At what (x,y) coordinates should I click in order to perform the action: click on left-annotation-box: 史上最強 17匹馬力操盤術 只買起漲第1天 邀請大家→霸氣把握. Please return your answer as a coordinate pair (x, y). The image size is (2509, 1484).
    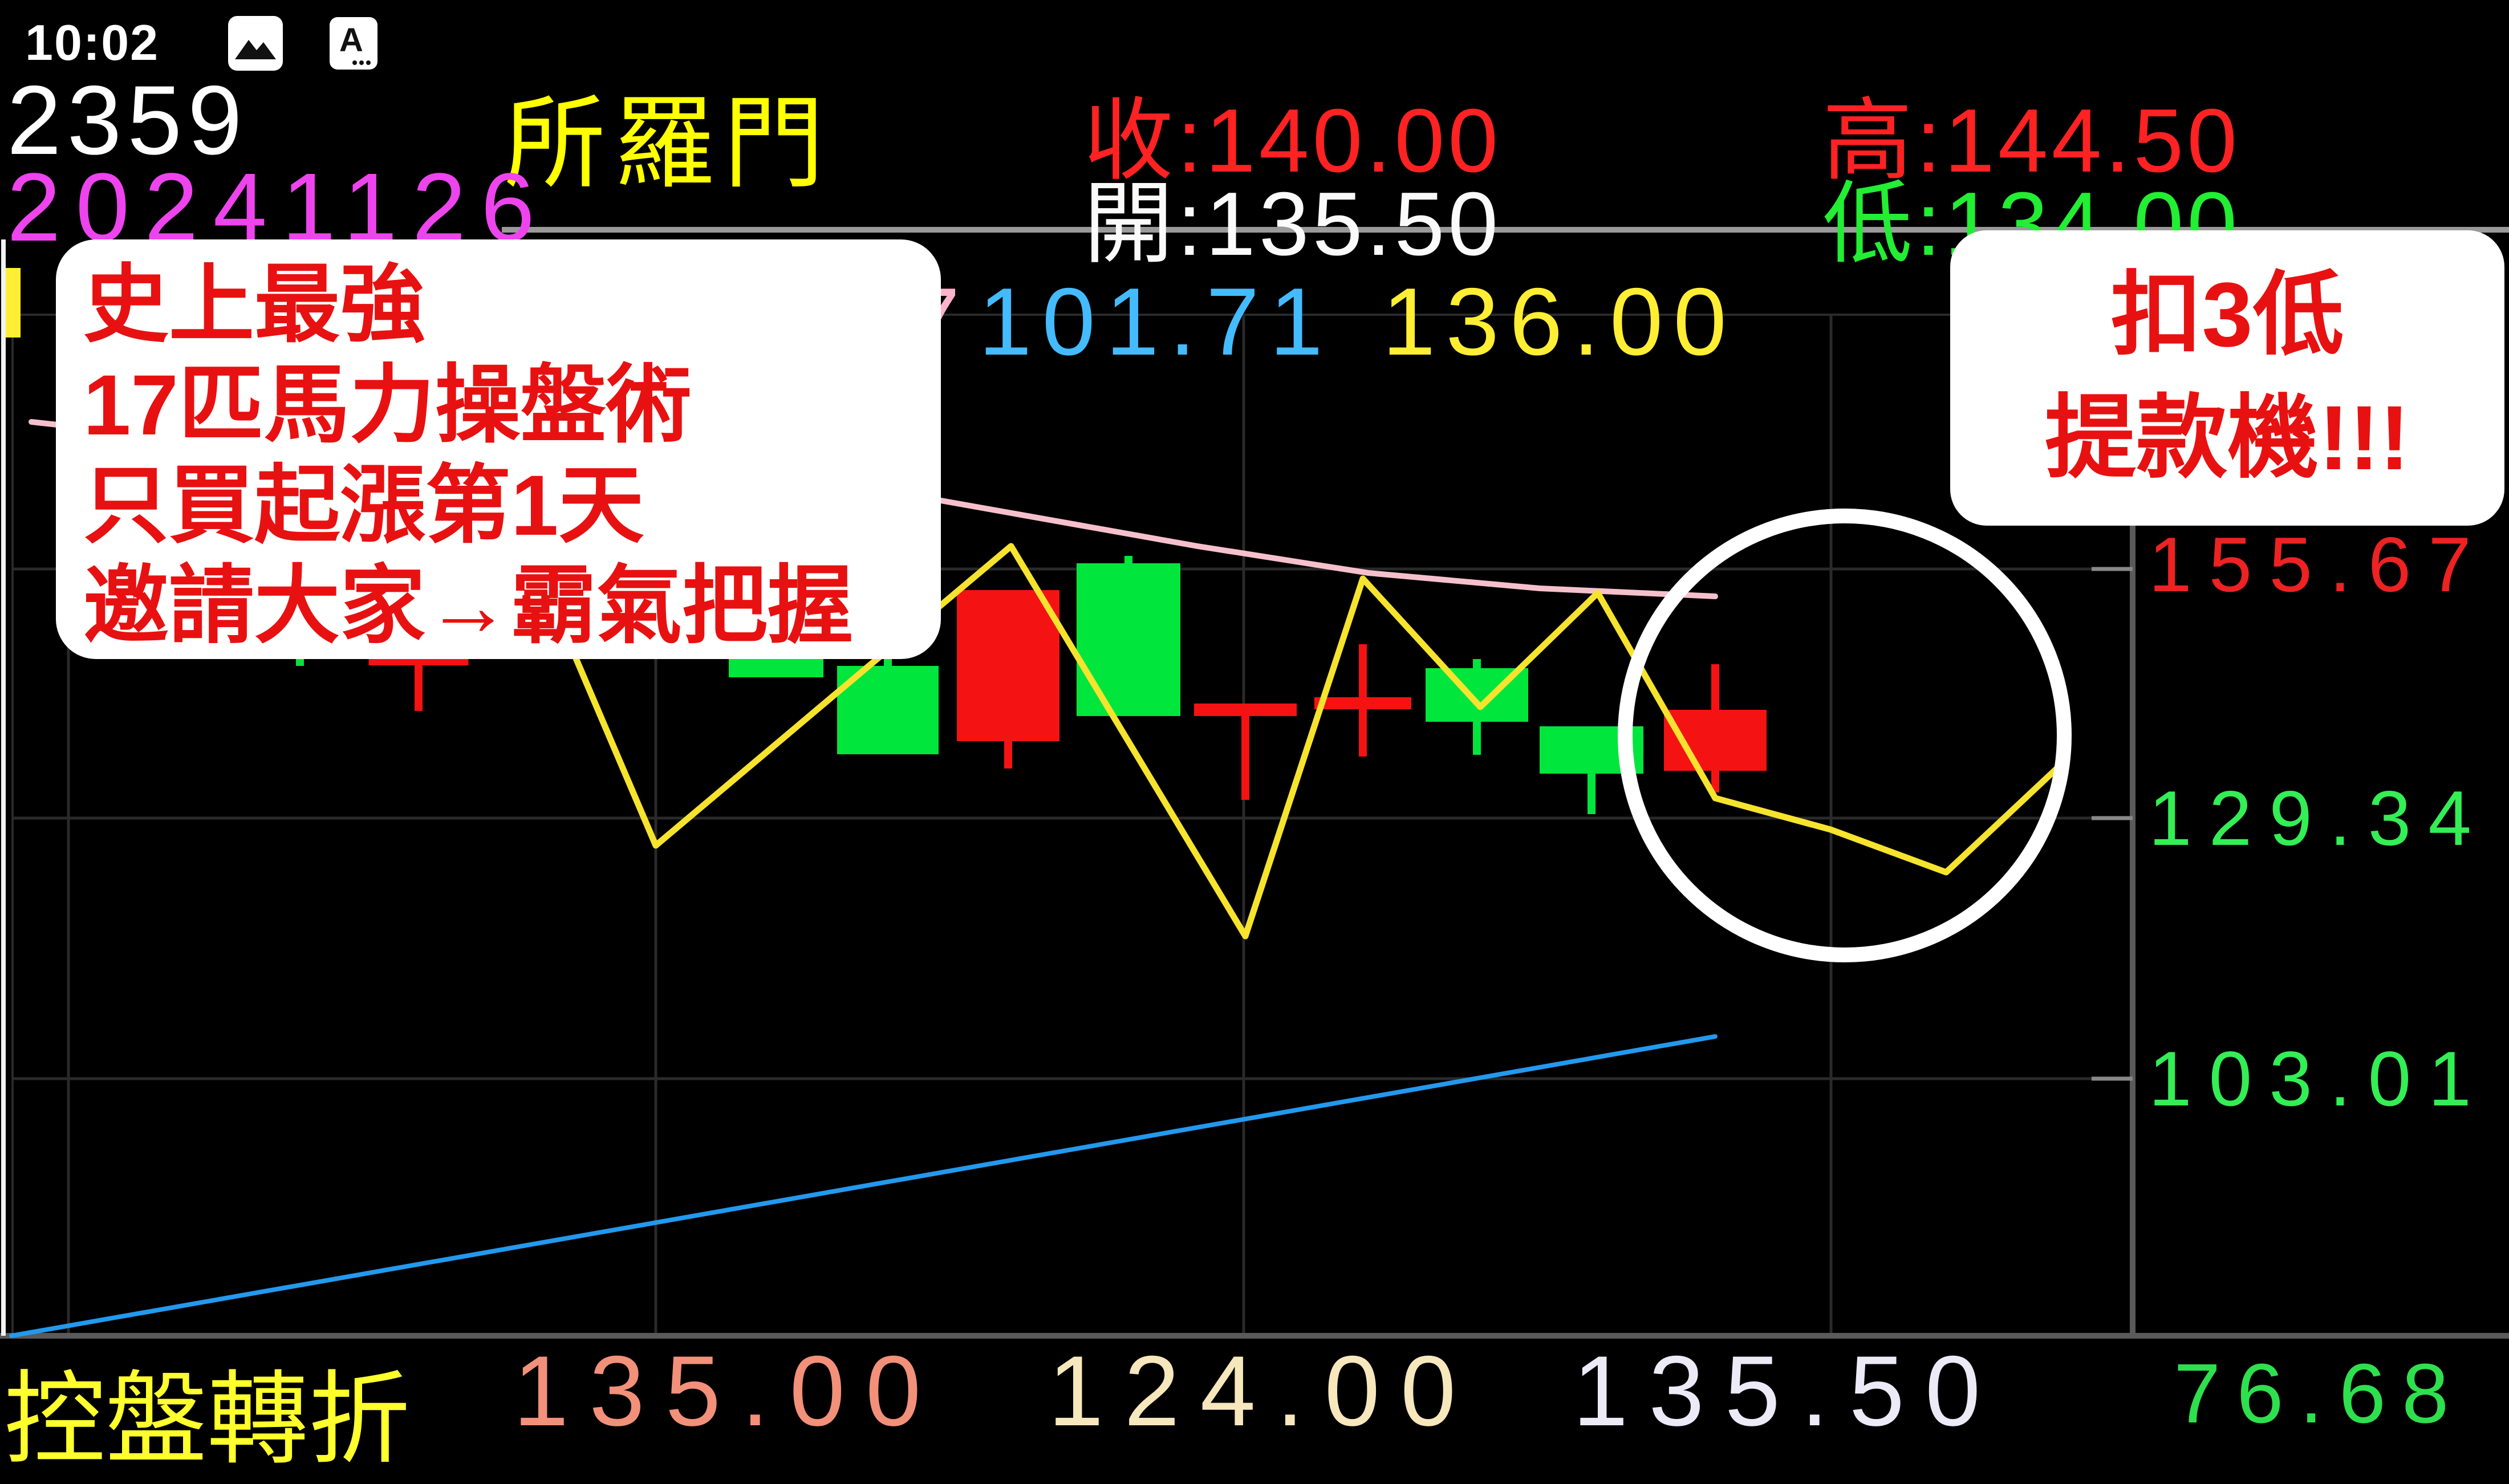
    Looking at the image, I should click on (498, 449).